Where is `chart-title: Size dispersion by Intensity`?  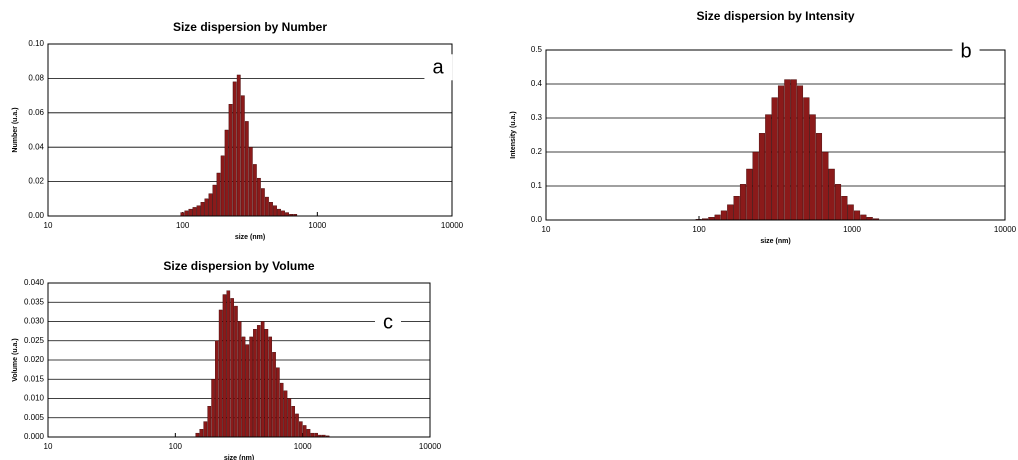
chart-title: Size dispersion by Intensity is located at coordinates (775, 16).